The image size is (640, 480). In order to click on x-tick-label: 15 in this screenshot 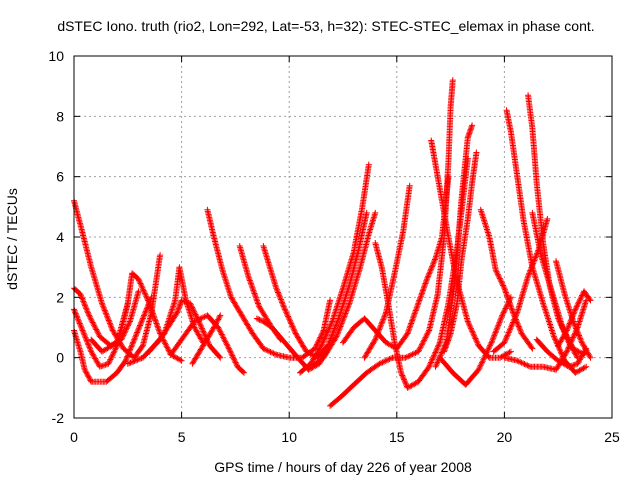, I will do `click(397, 437)`.